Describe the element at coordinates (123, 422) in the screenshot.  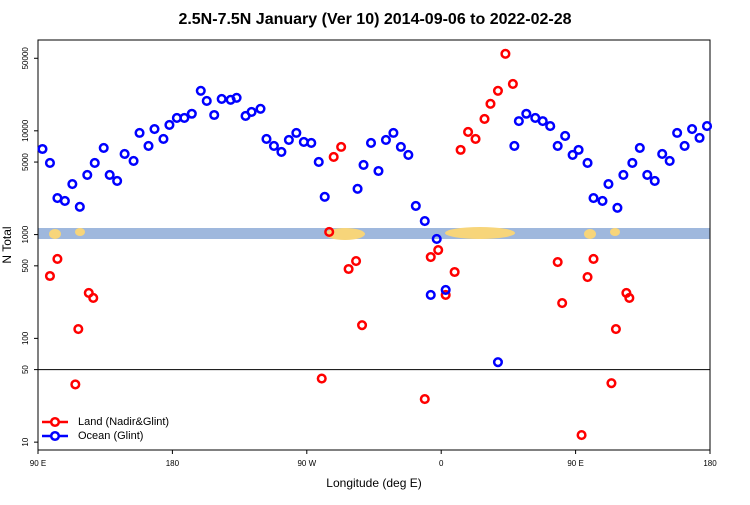
I see `legend-label: Land (Nadir&Glint)` at that location.